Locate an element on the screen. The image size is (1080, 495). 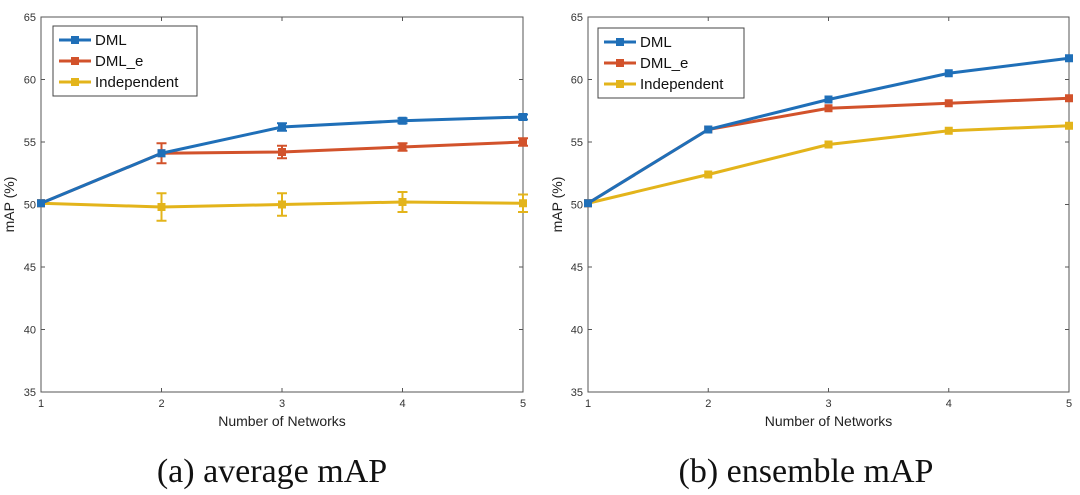
figure-caption: (a) average mAP is located at coordinates (272, 471).